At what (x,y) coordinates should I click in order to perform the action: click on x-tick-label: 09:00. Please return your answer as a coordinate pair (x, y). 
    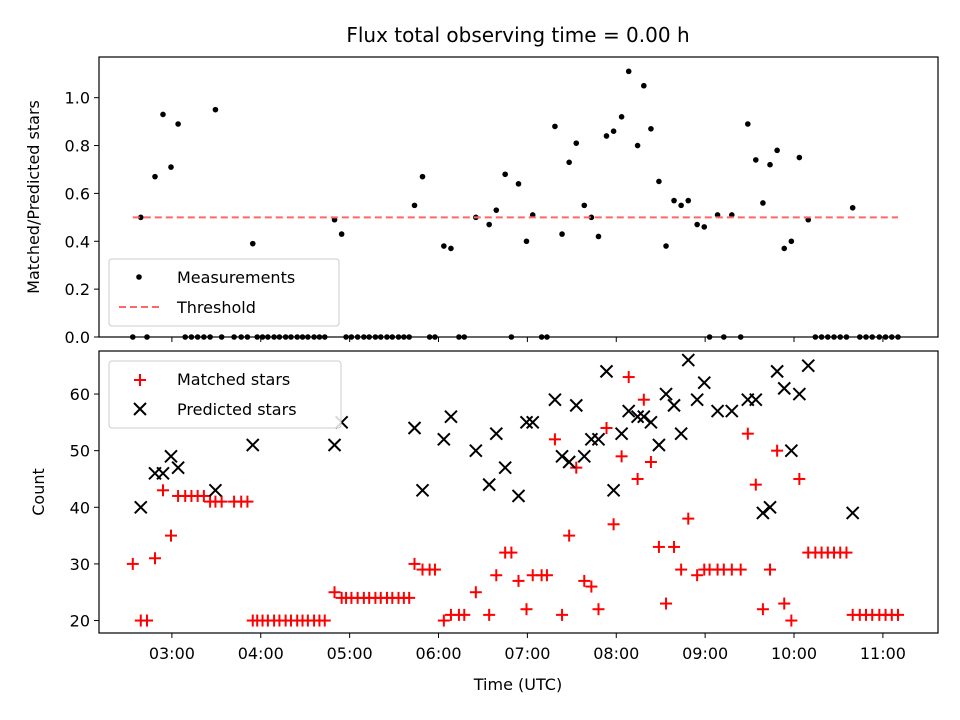
    Looking at the image, I should click on (705, 653).